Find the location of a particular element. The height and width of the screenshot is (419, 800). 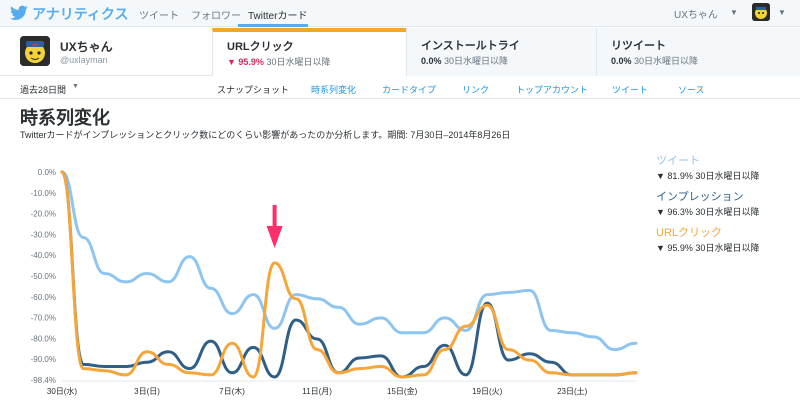

nav-twitter-cards: Twitterカード is located at coordinates (278, 16).